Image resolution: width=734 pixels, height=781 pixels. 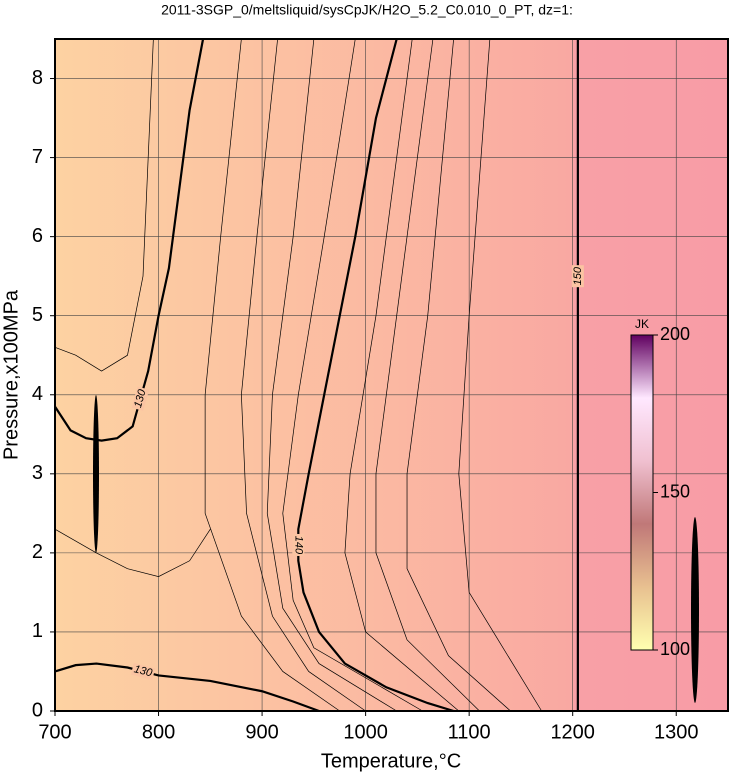 What do you see at coordinates (37, 157) in the screenshot?
I see `y-tick-label: 7` at bounding box center [37, 157].